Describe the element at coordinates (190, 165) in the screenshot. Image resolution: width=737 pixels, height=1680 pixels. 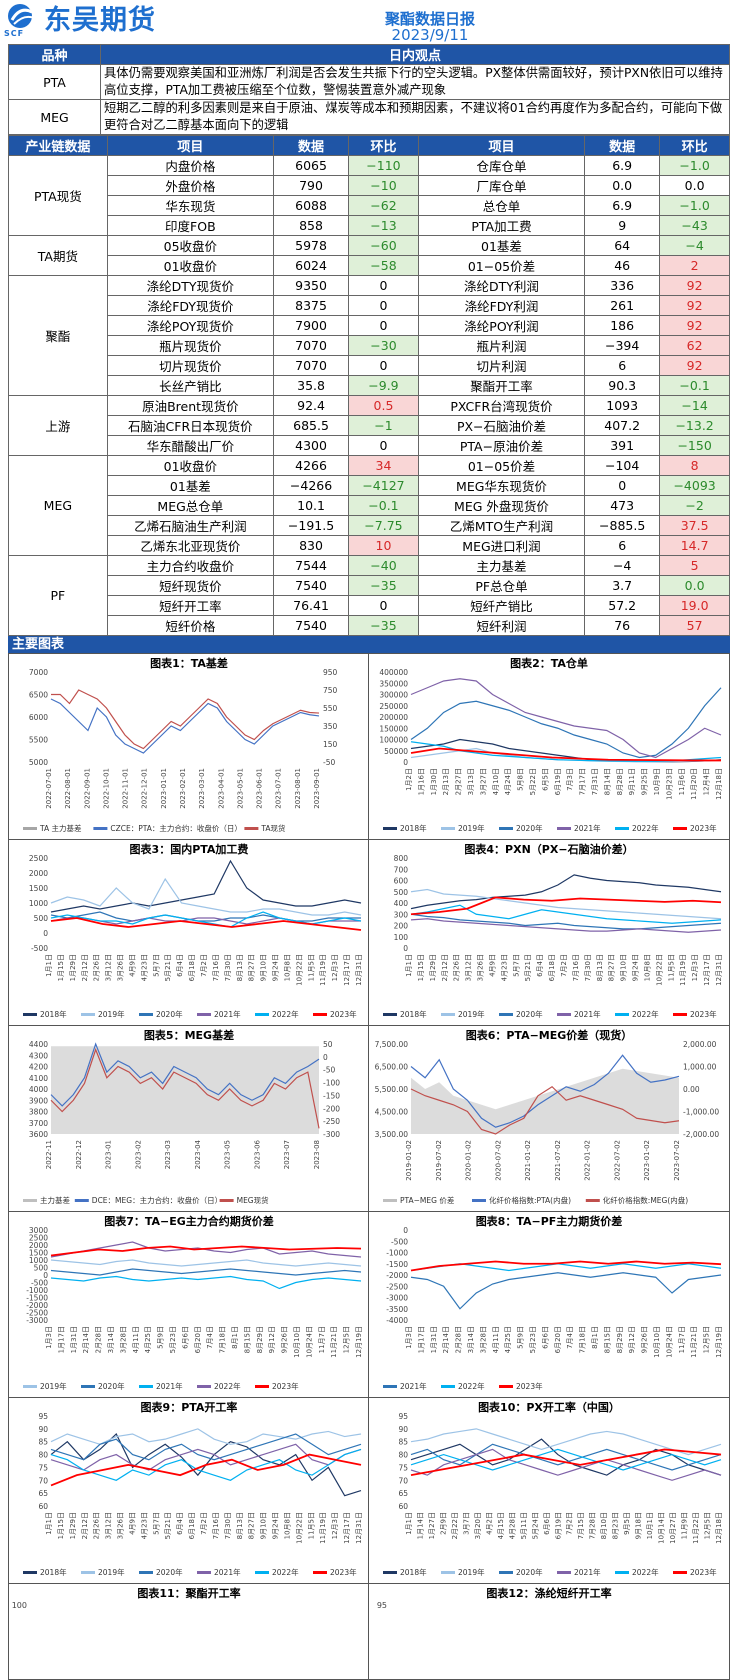
I see `item-name: 内盘价格` at that location.